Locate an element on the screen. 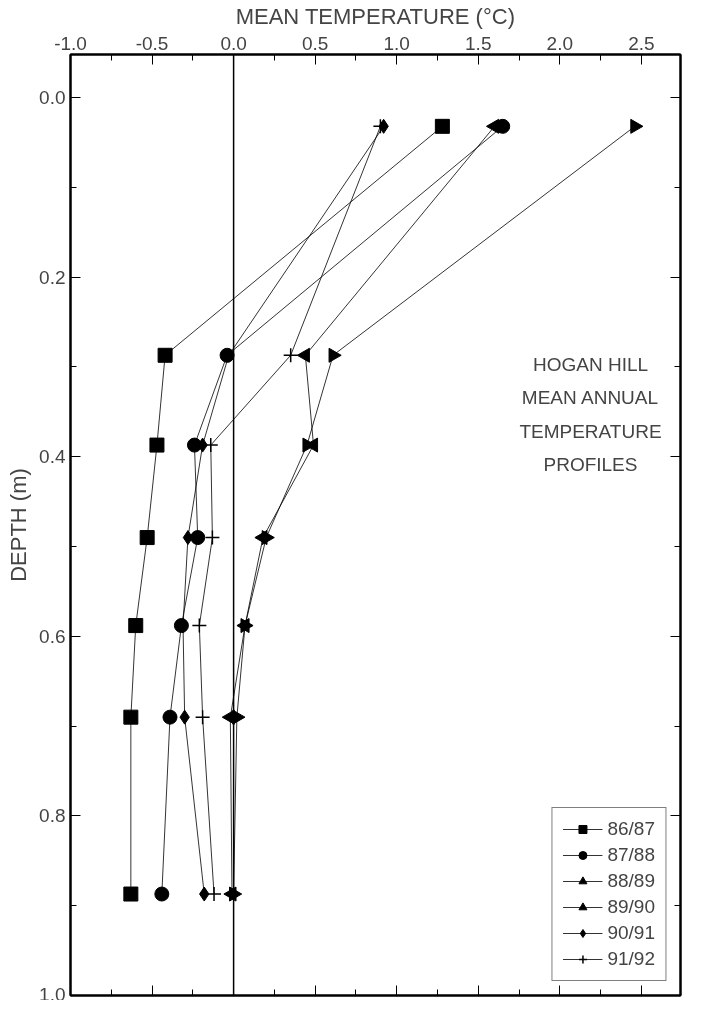  x-tick-label: -1.0 is located at coordinates (70, 43).